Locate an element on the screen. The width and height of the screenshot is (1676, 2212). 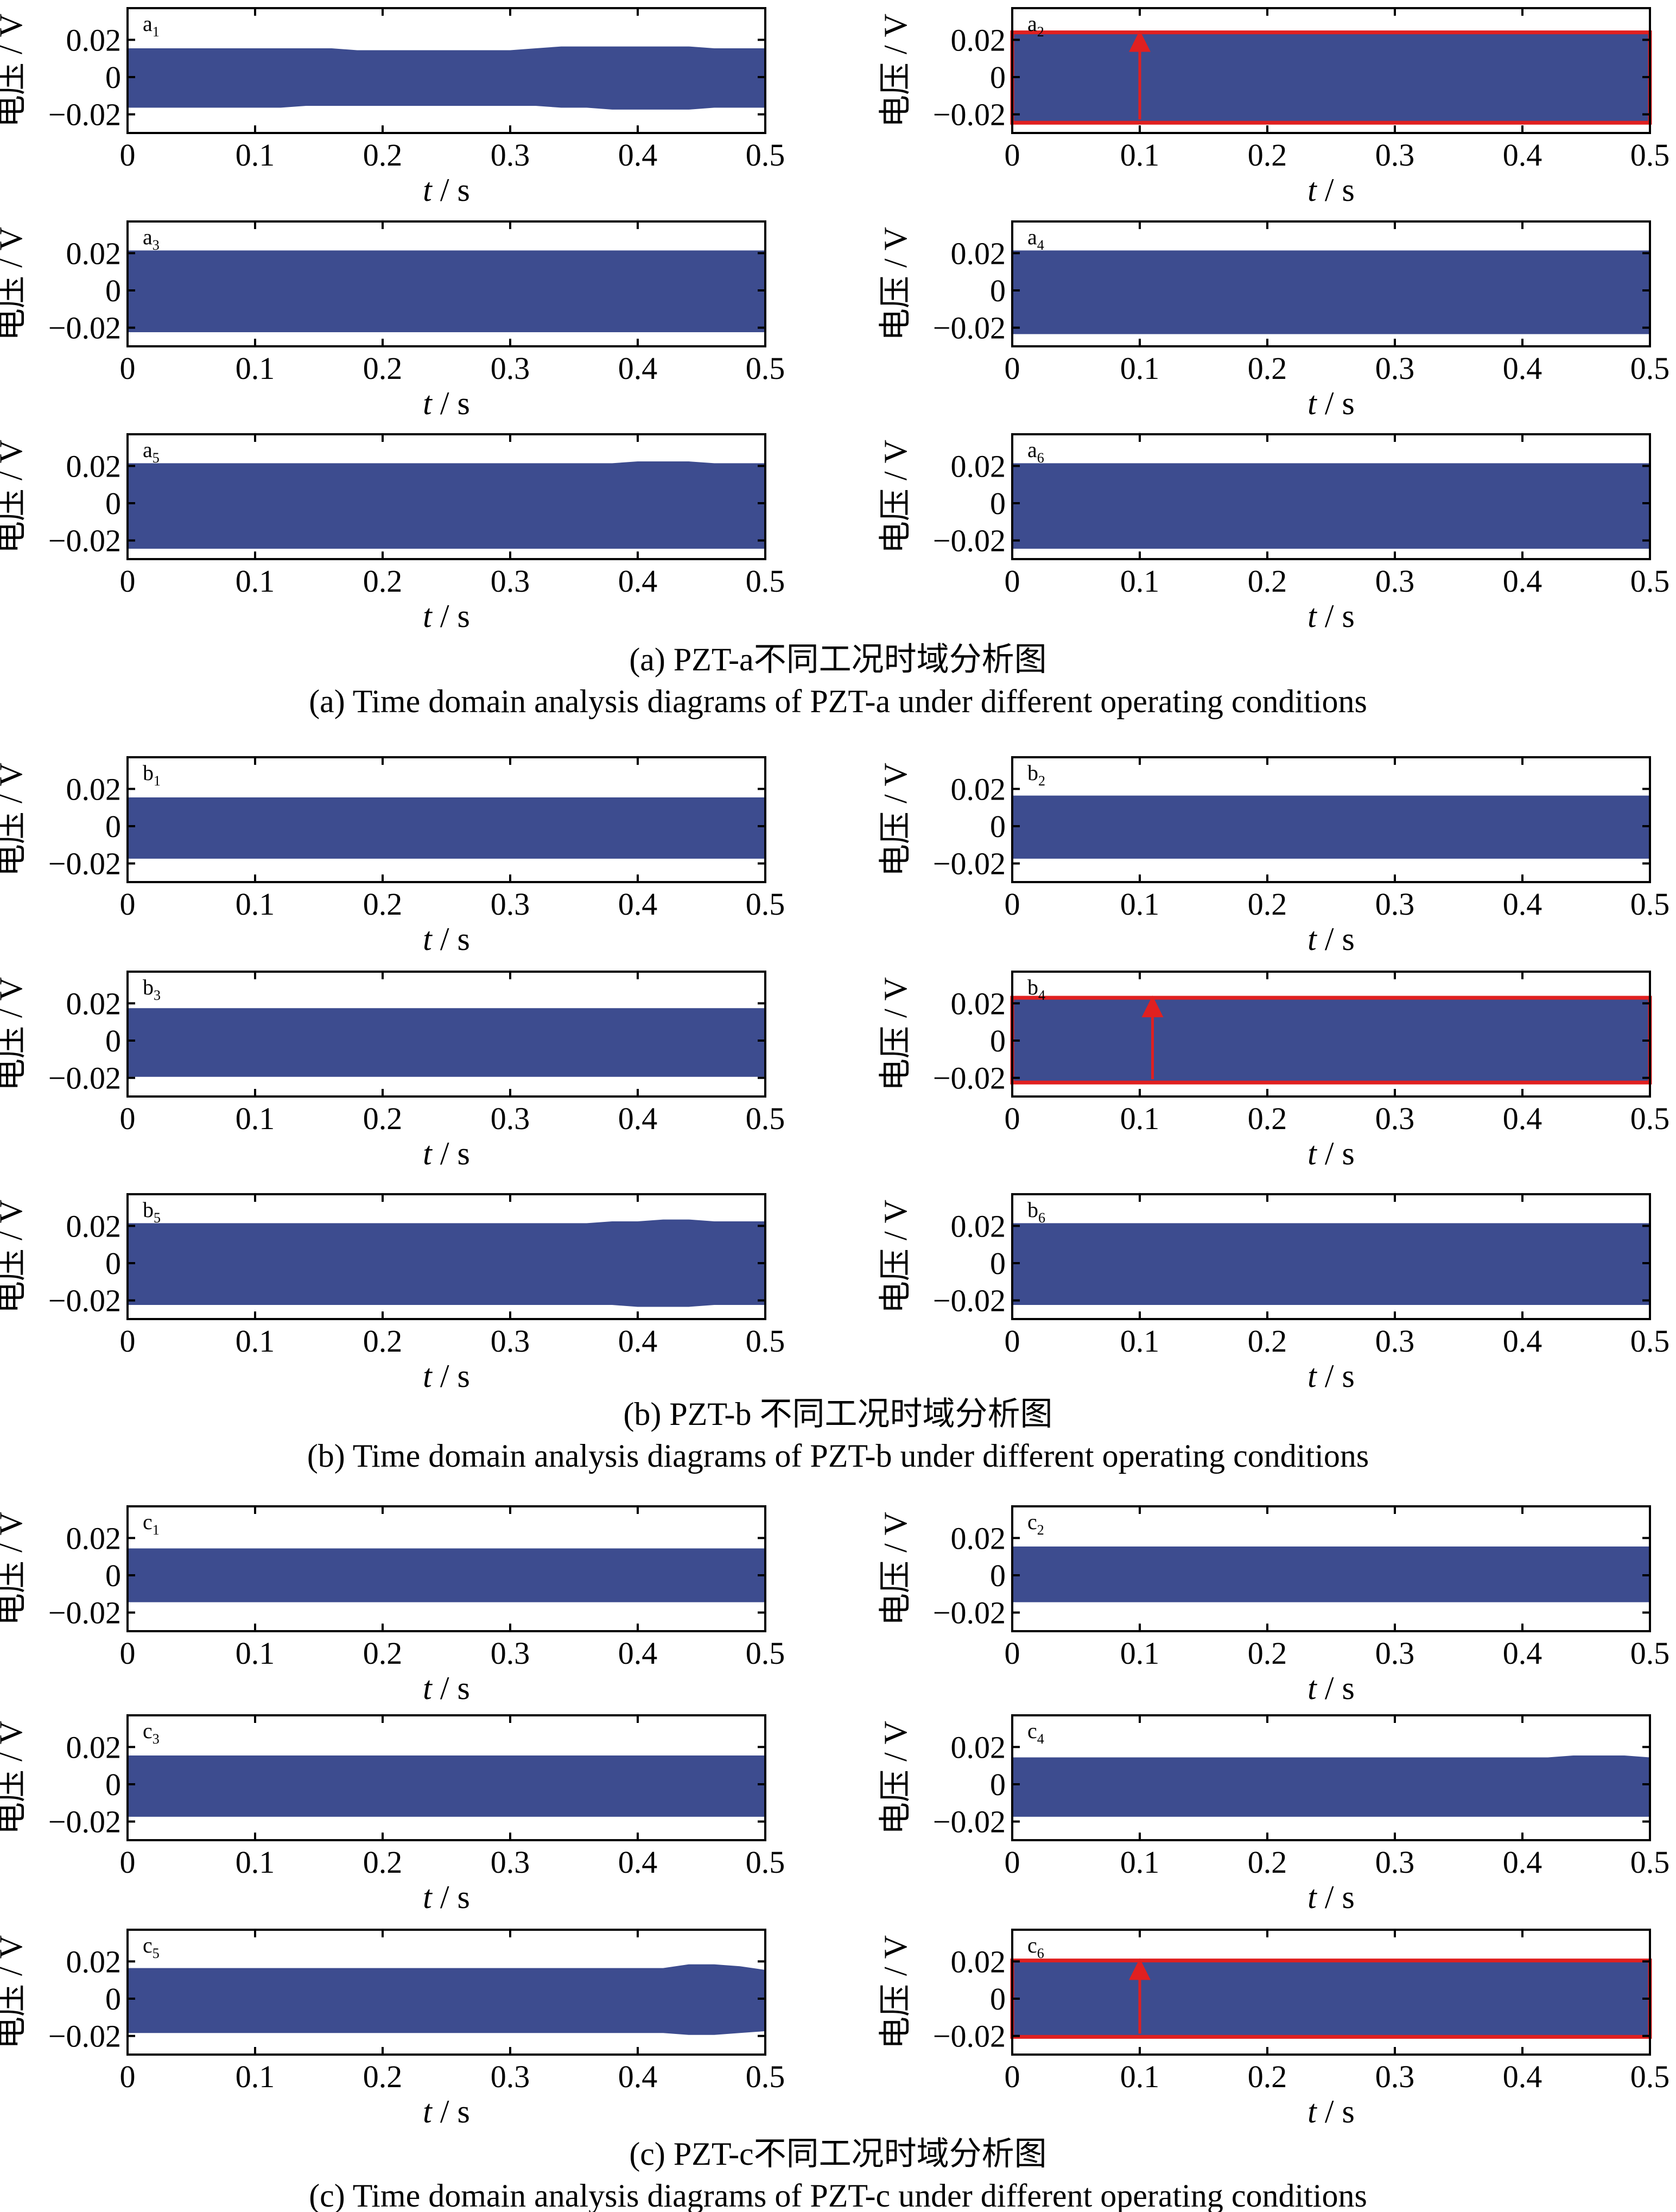
signal-c5 is located at coordinates (446, 2000).